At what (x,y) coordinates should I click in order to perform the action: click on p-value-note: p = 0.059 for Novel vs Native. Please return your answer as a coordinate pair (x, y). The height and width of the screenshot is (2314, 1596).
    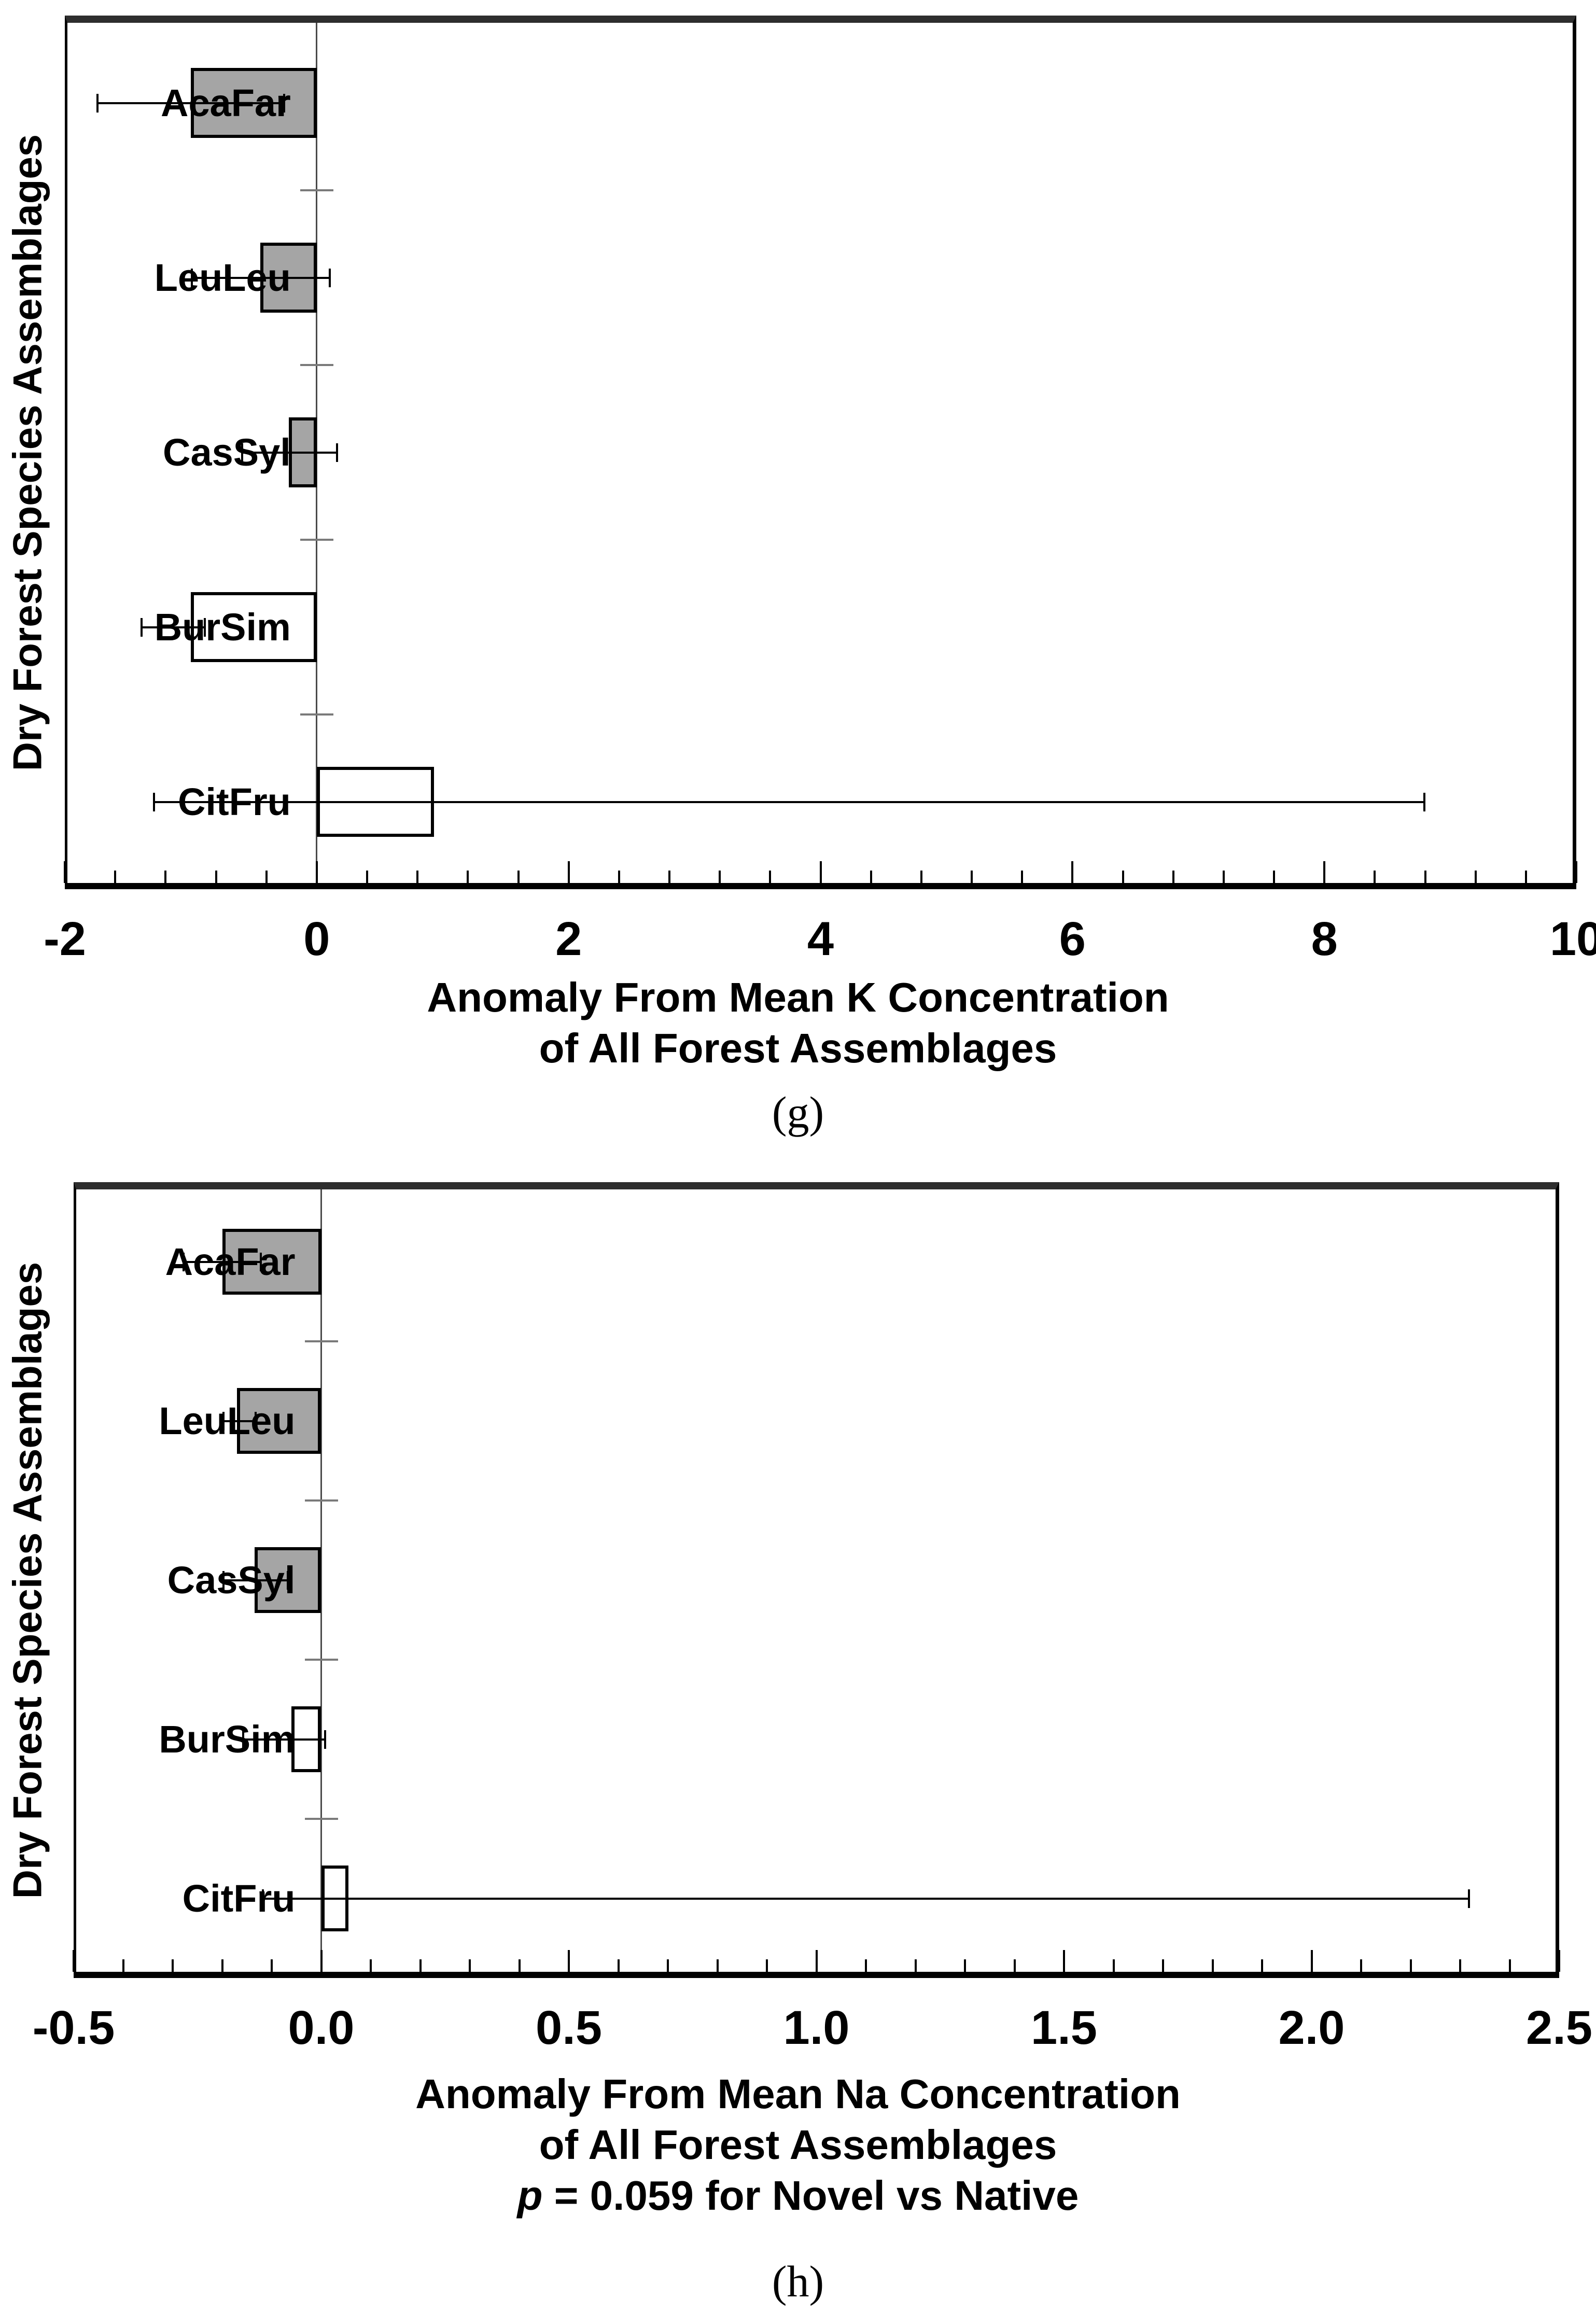
    Looking at the image, I should click on (798, 2196).